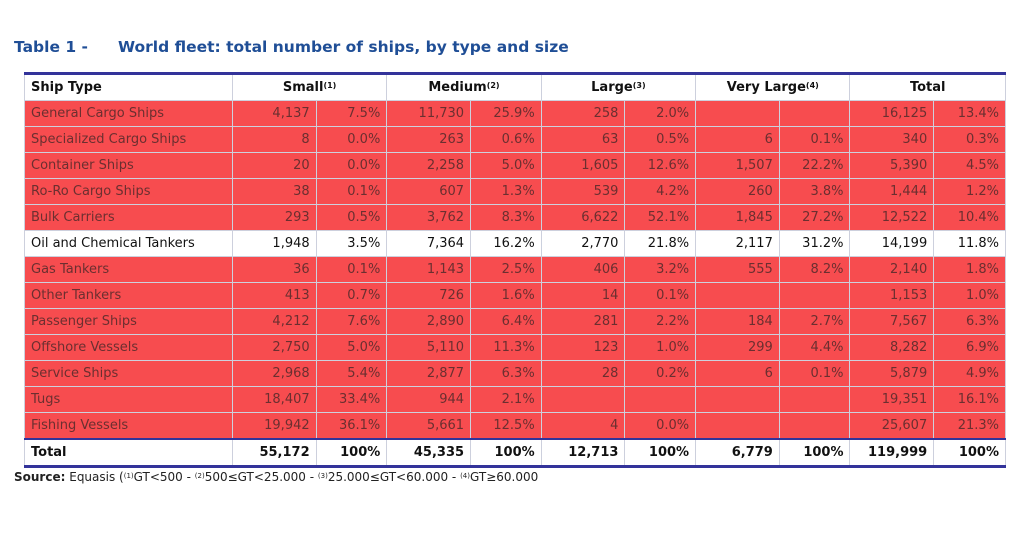  I want to click on count-cell: 6, so click(737, 373).